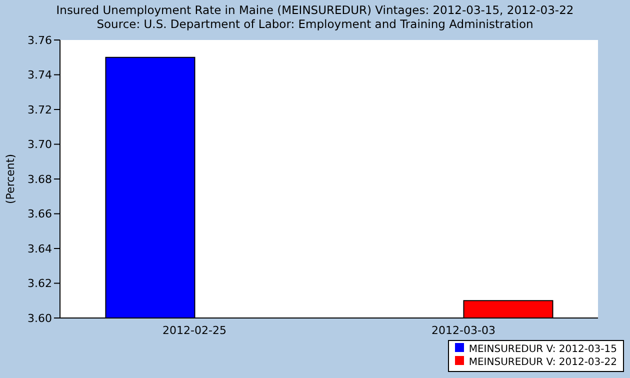  I want to click on y-tick-label: 3.70, so click(40, 145).